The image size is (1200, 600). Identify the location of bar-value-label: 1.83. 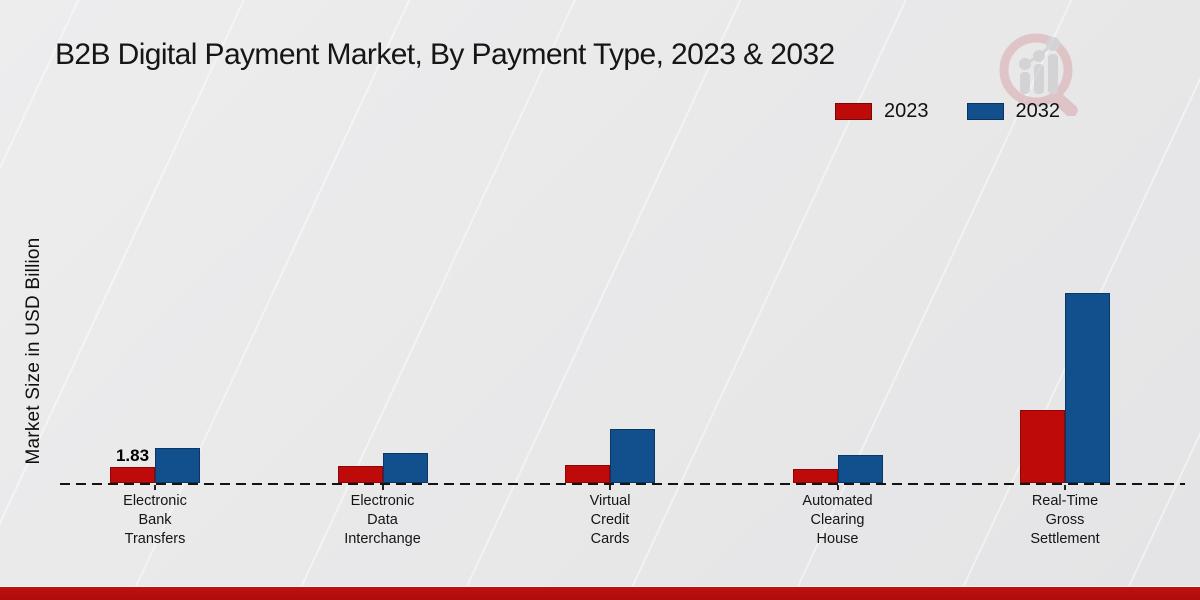
(132, 456).